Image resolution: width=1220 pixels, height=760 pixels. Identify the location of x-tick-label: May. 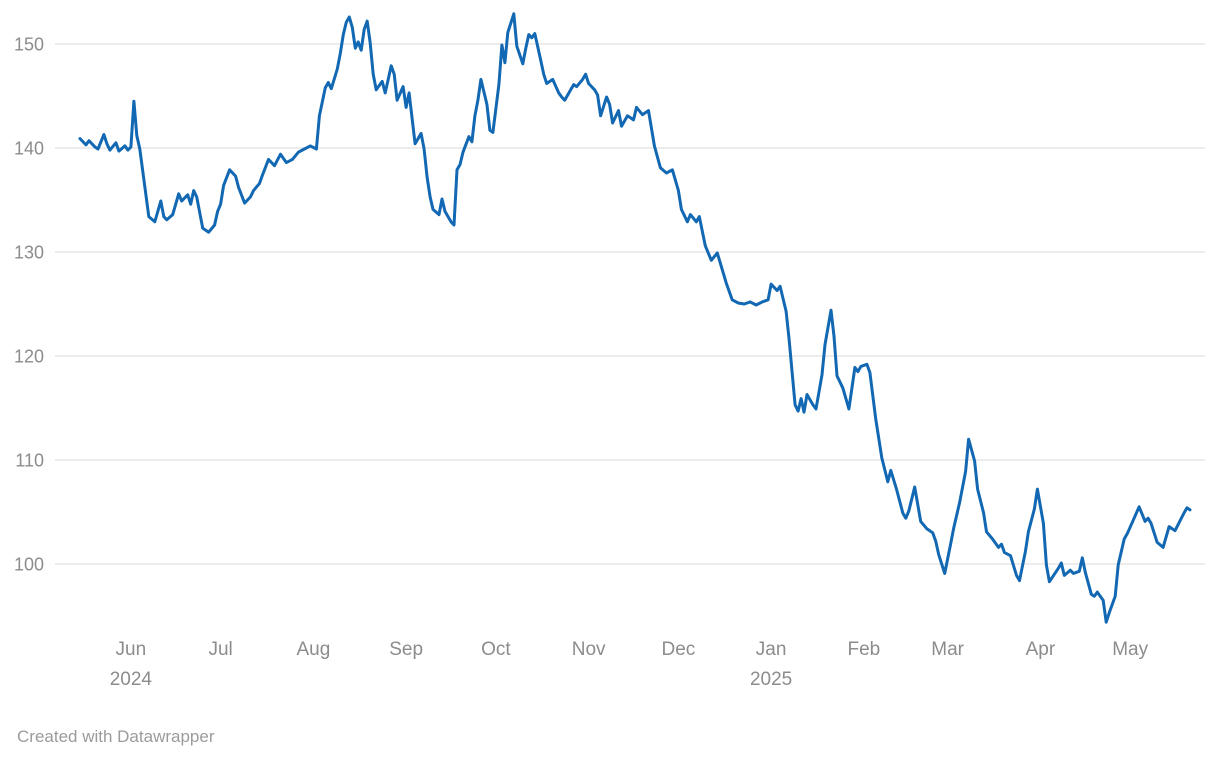
(1130, 649).